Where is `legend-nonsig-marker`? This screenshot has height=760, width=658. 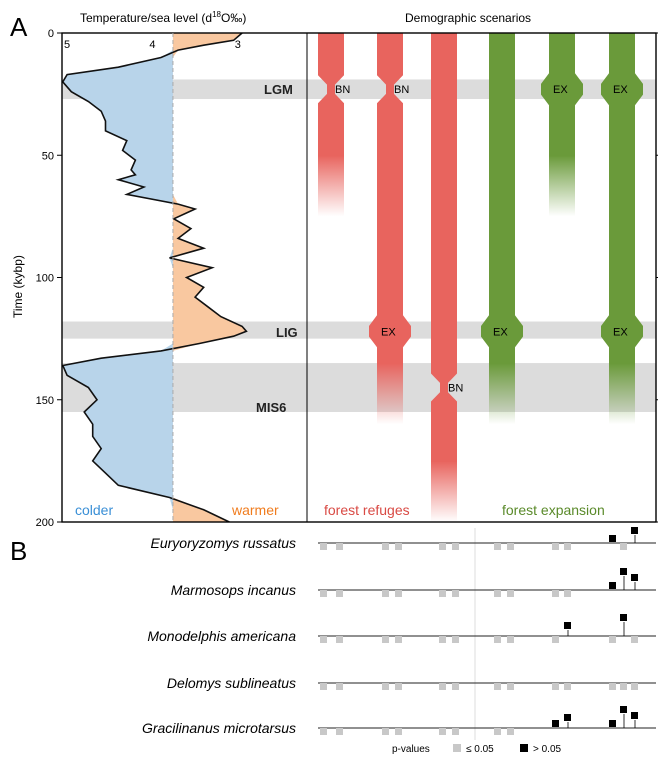 legend-nonsig-marker is located at coordinates (524, 748).